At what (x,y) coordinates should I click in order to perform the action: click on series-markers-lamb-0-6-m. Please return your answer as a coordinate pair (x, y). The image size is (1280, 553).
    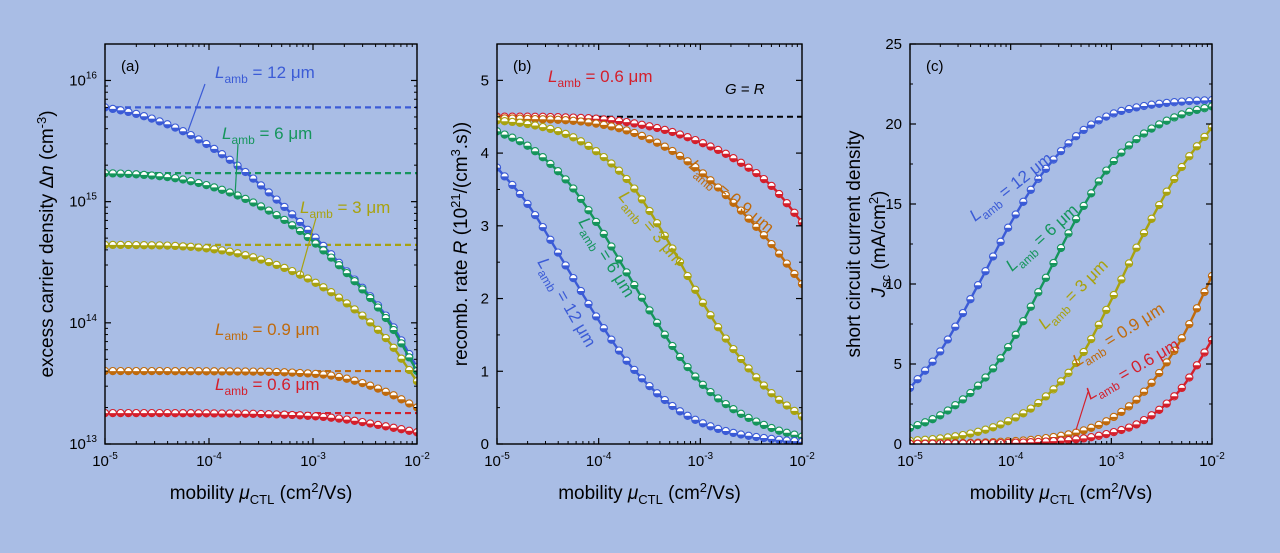
    Looking at the image, I should click on (1061, 389).